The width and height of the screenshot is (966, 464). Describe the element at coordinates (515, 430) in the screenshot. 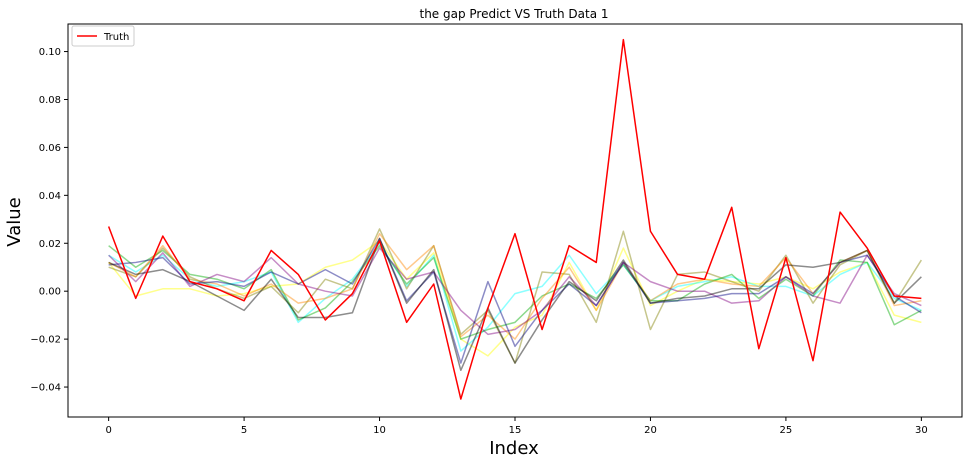

I see `x-tick-label: 15` at that location.